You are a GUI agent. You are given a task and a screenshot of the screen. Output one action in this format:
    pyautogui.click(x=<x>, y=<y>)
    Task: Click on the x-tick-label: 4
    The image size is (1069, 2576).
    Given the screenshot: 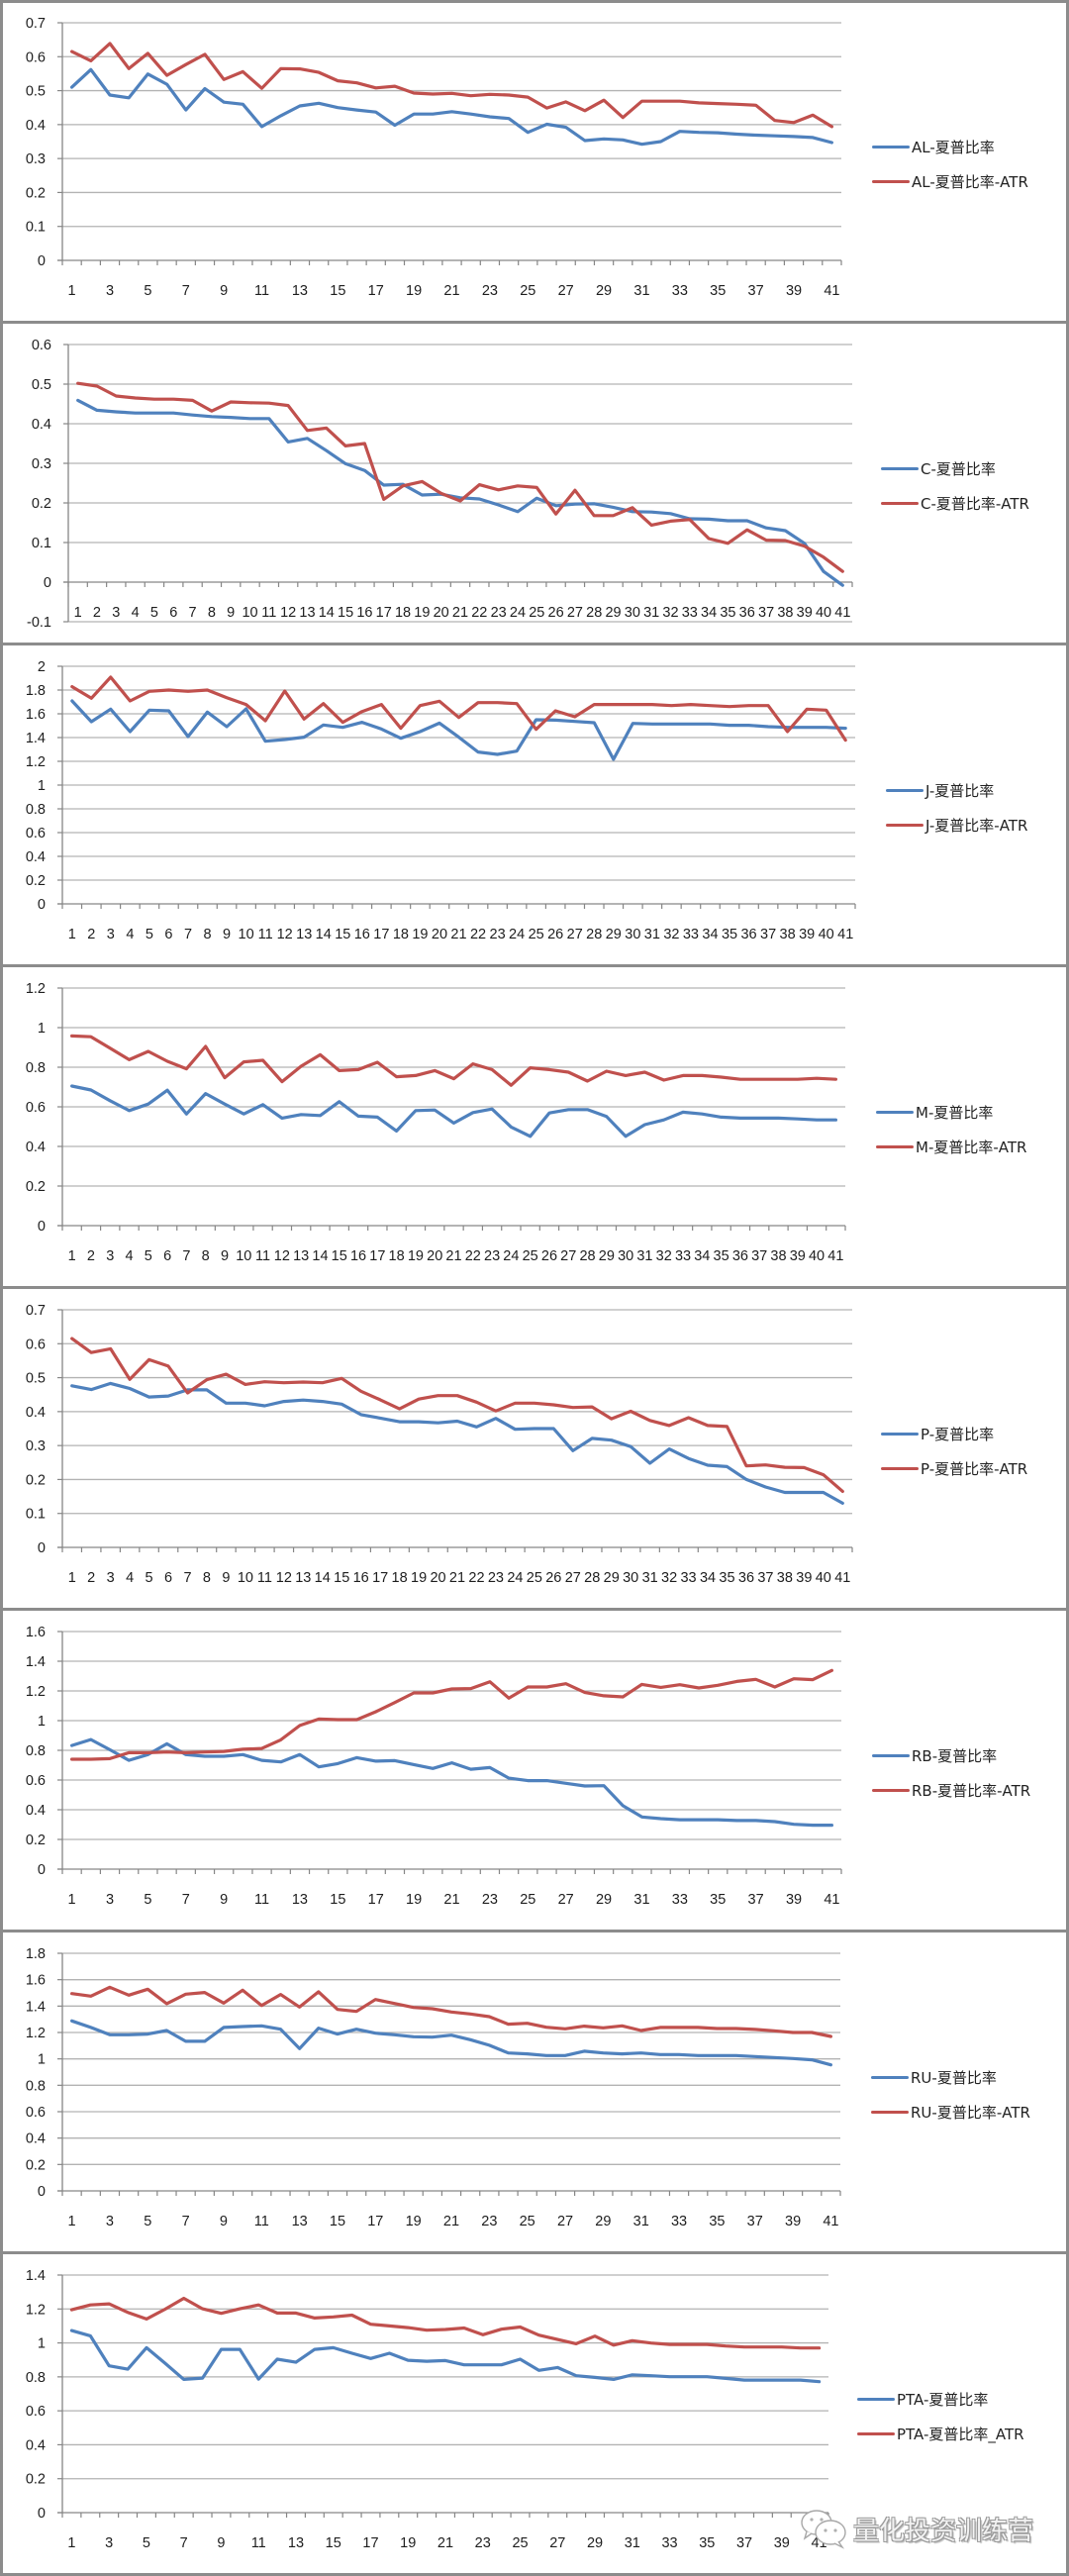 What is the action you would take?
    pyautogui.click(x=136, y=613)
    